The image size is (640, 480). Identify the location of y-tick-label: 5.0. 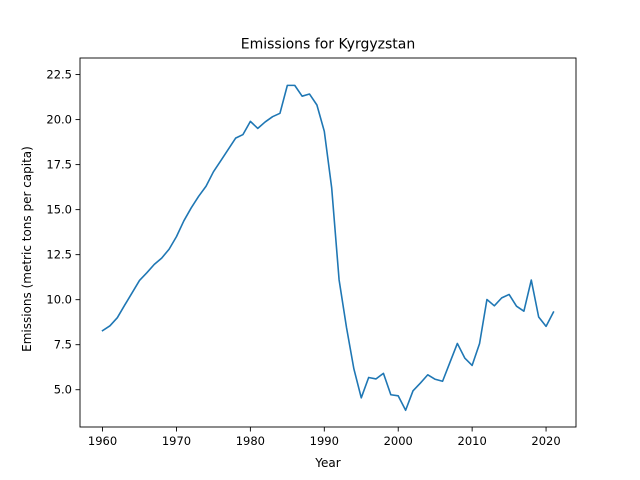
(63, 390).